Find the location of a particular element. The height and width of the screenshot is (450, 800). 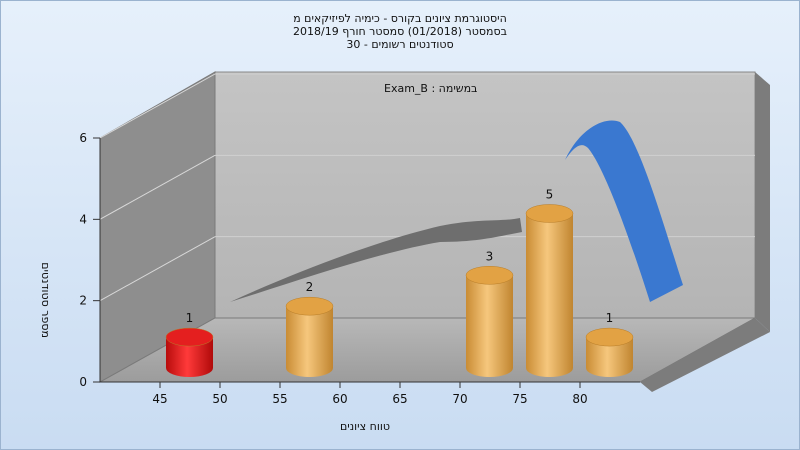

x-axis-title: טווח ציונים is located at coordinates (365, 426).